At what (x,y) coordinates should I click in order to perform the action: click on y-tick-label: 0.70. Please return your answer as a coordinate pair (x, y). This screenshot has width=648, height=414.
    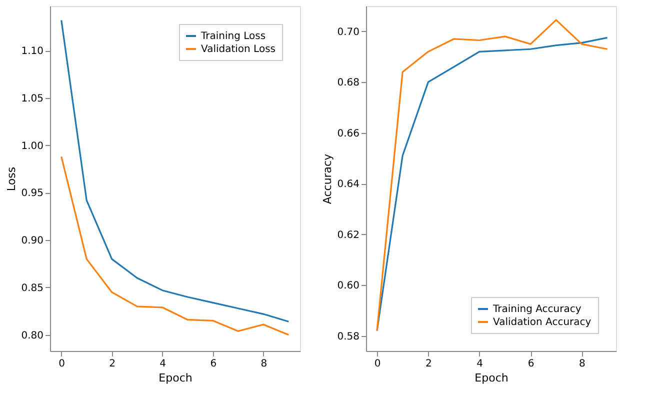
    Looking at the image, I should click on (348, 32).